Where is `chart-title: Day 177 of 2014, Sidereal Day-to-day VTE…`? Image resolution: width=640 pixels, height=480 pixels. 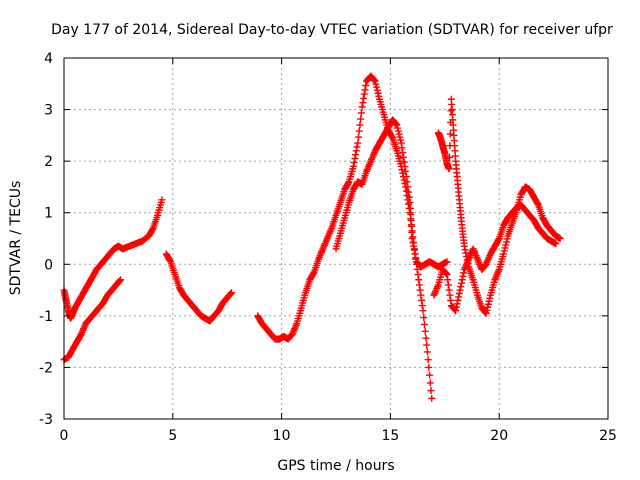
chart-title: Day 177 of 2014, Sidereal Day-to-day VTE… is located at coordinates (332, 30).